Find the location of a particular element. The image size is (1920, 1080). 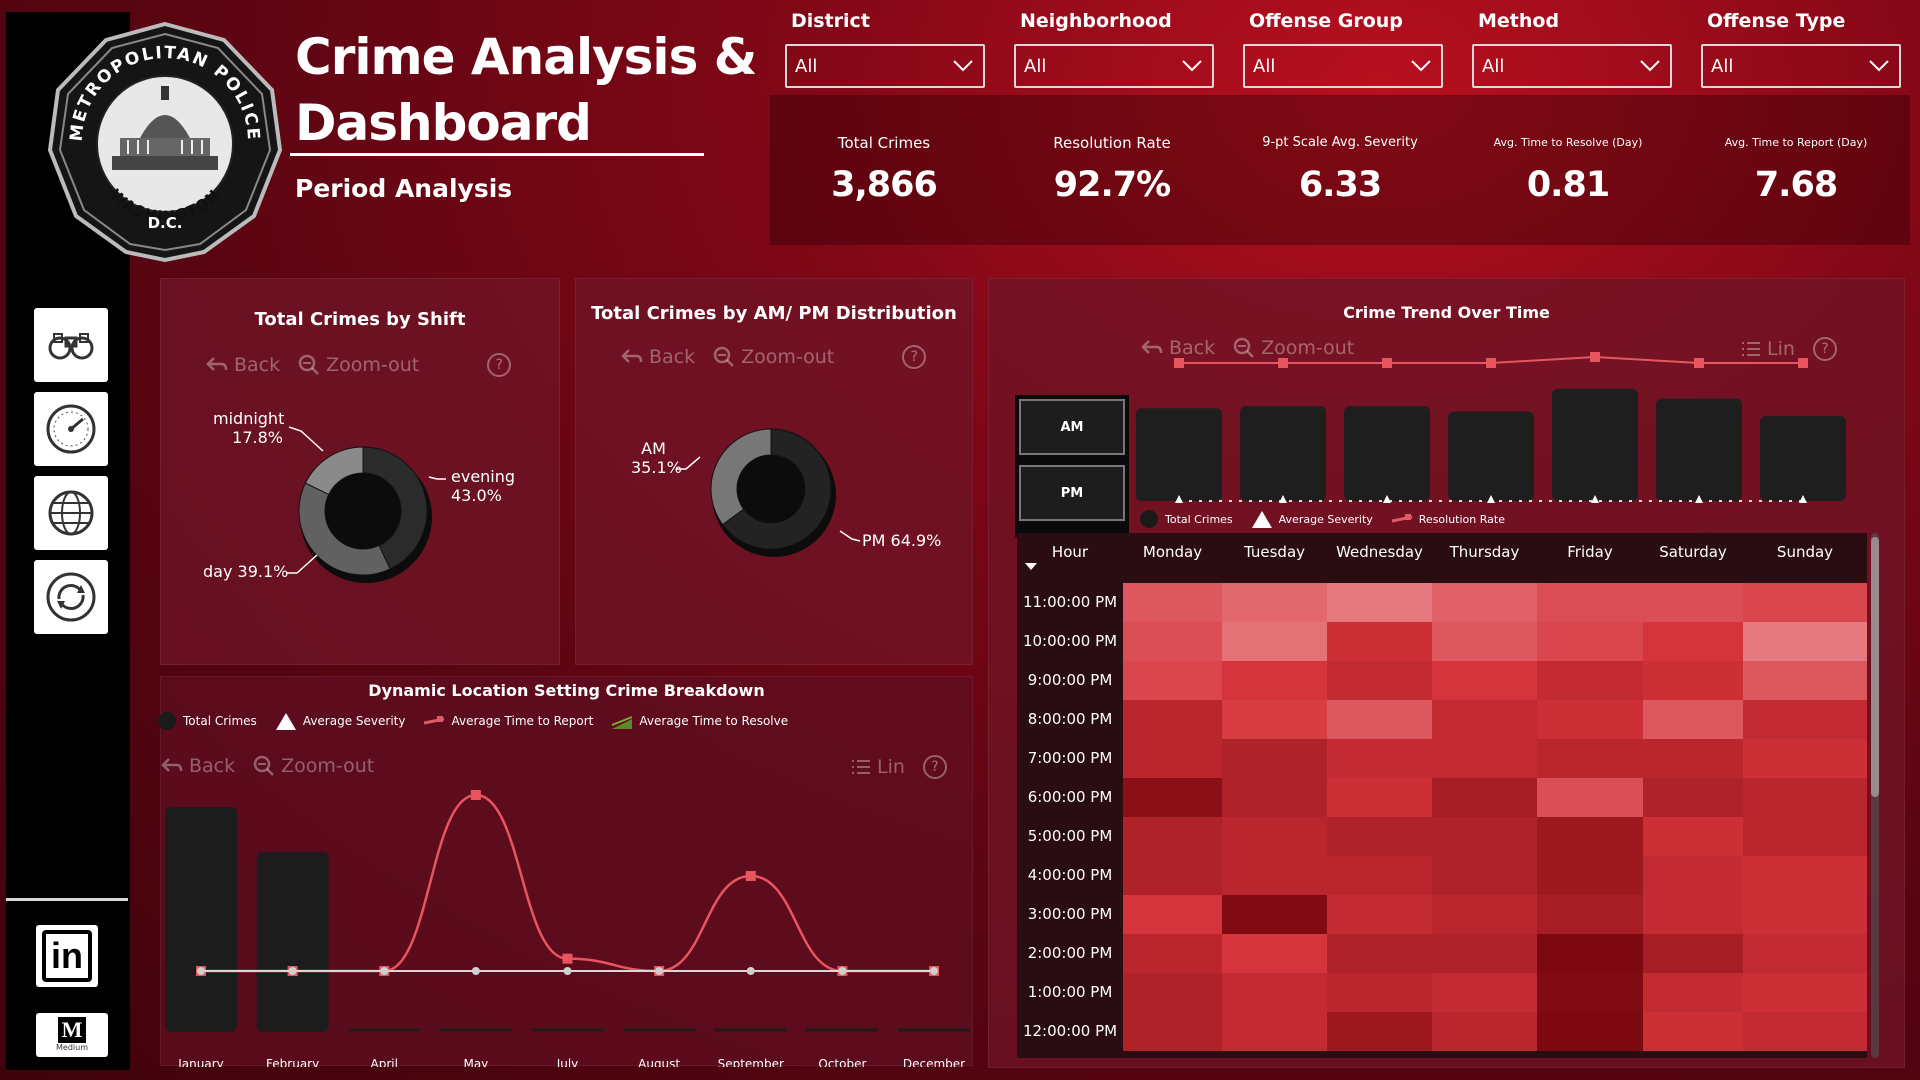

linkedin-button: in is located at coordinates (67, 956).